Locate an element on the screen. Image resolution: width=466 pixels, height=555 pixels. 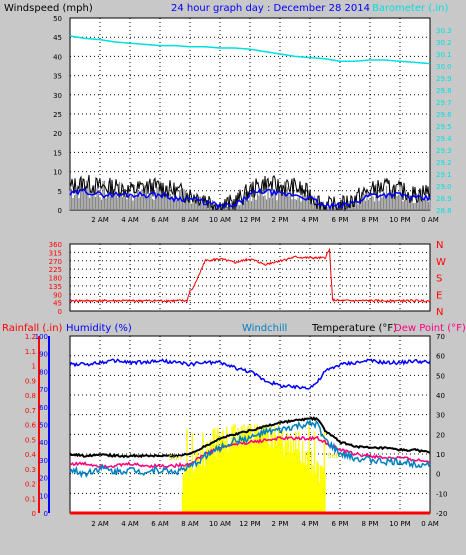
direction-tick-label: 180 is located at coordinates (55, 279).